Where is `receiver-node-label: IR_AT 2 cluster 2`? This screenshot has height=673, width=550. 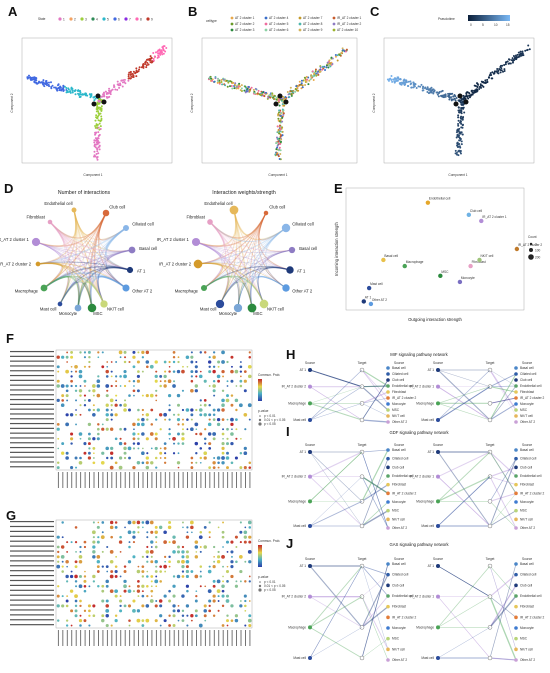
receiver-node-label: IR_AT 2 cluster 2 is located at coordinates (532, 493).